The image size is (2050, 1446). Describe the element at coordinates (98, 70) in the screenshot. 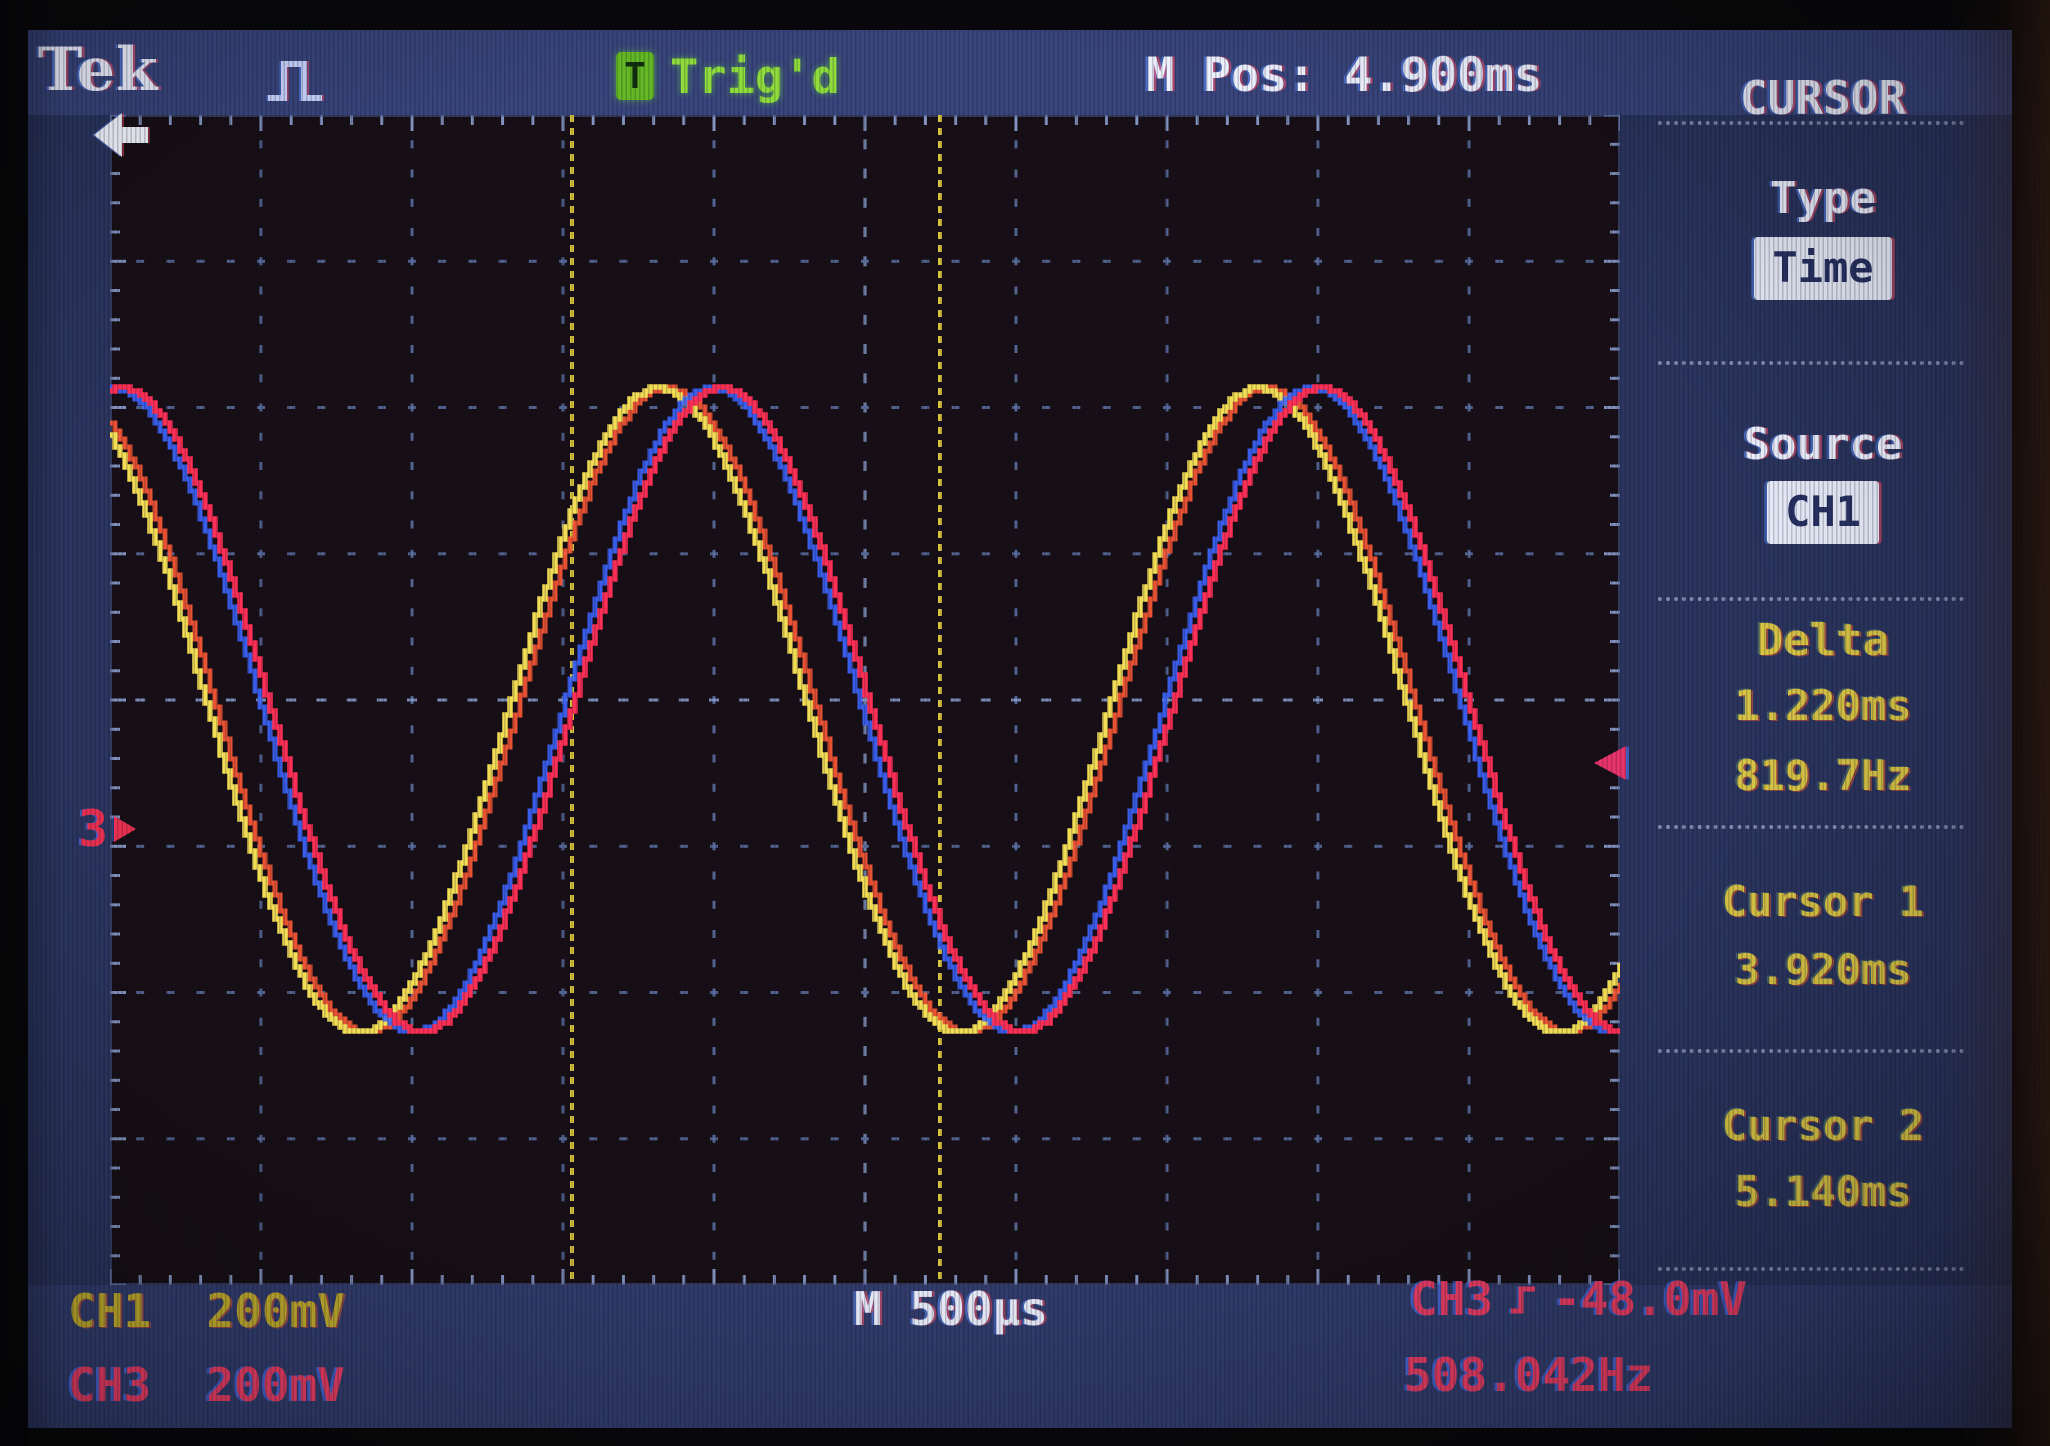

I see `tek-logo: Tek` at that location.